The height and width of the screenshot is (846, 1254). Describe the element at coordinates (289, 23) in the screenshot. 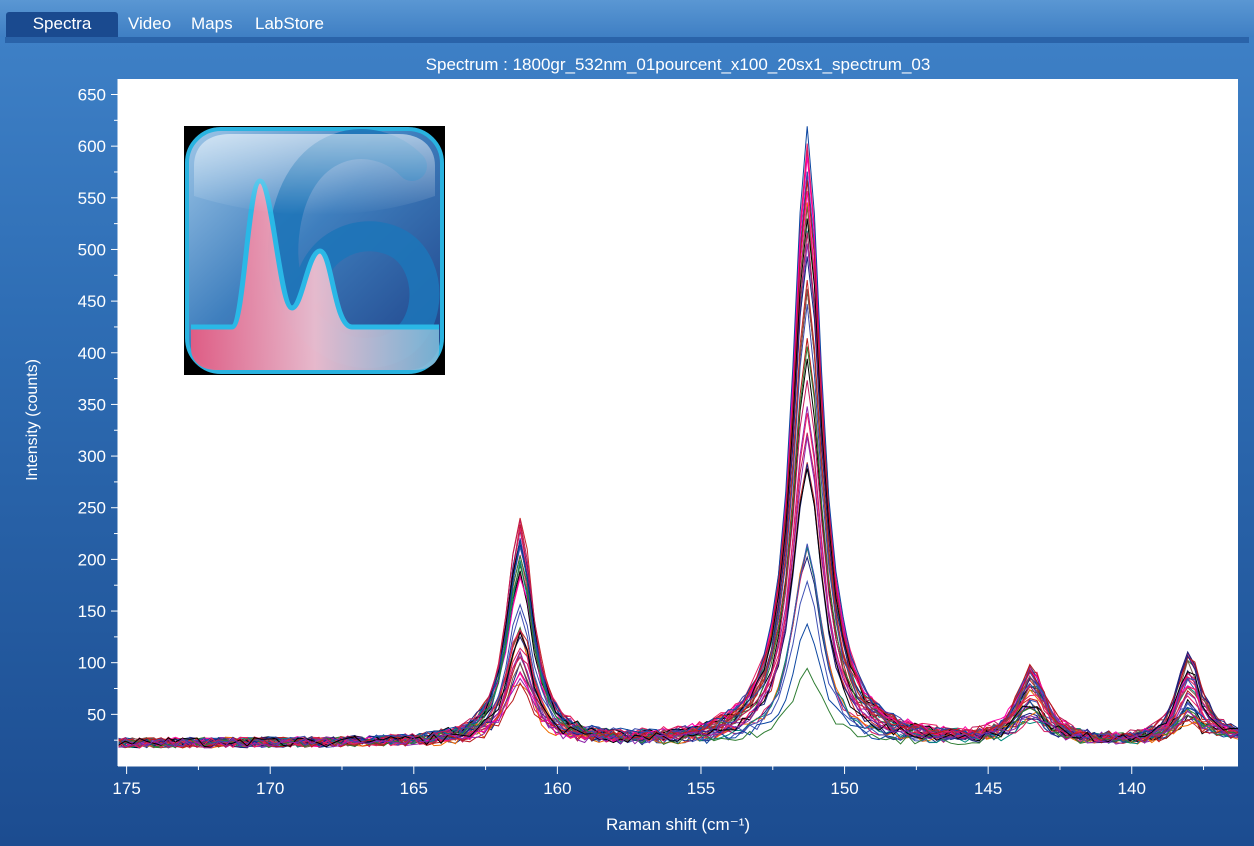

I see `tab-labstore: LabStore` at that location.